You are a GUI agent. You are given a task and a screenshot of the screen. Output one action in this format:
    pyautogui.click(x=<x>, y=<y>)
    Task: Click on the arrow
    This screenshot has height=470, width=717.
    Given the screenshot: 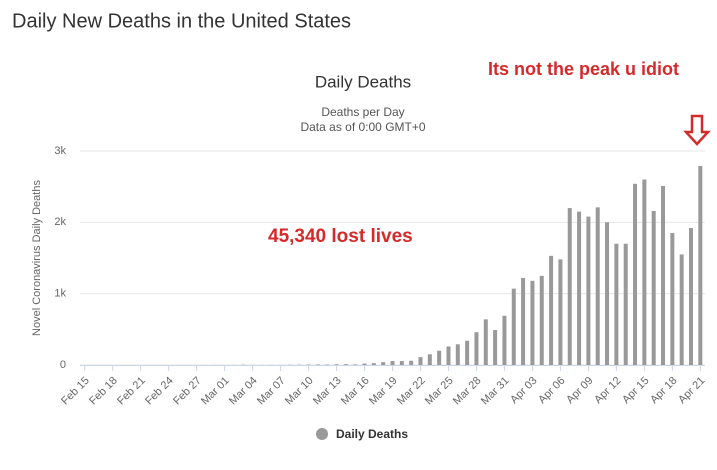 What is the action you would take?
    pyautogui.click(x=697, y=130)
    